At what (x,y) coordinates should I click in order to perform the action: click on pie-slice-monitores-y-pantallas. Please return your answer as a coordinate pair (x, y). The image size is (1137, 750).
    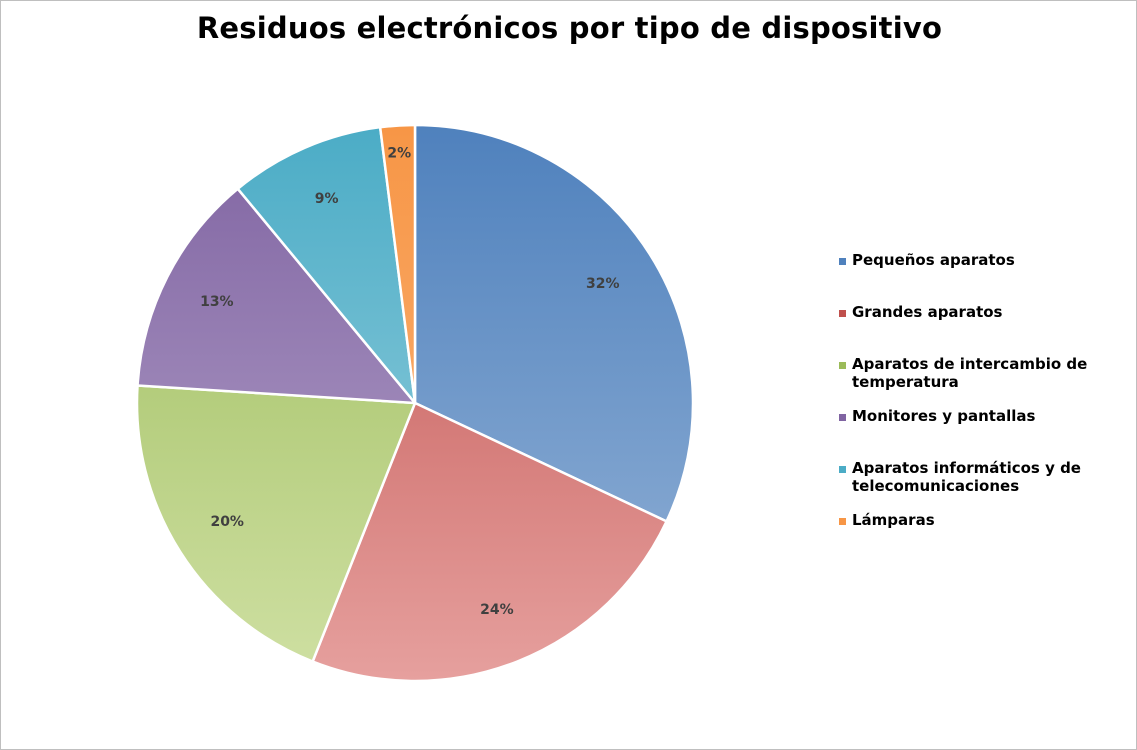
    Looking at the image, I should click on (276, 296).